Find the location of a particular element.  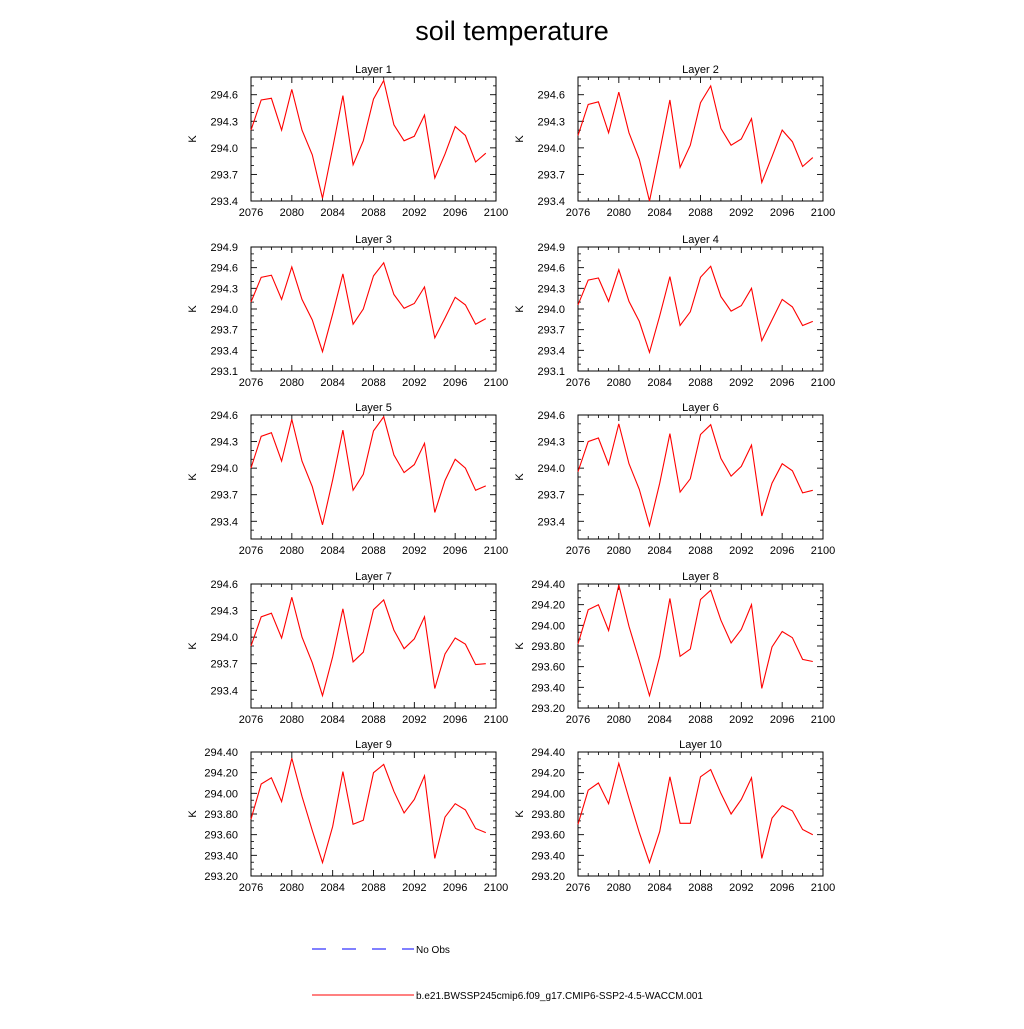

panel-title: Layer 2 is located at coordinates (700, 70).